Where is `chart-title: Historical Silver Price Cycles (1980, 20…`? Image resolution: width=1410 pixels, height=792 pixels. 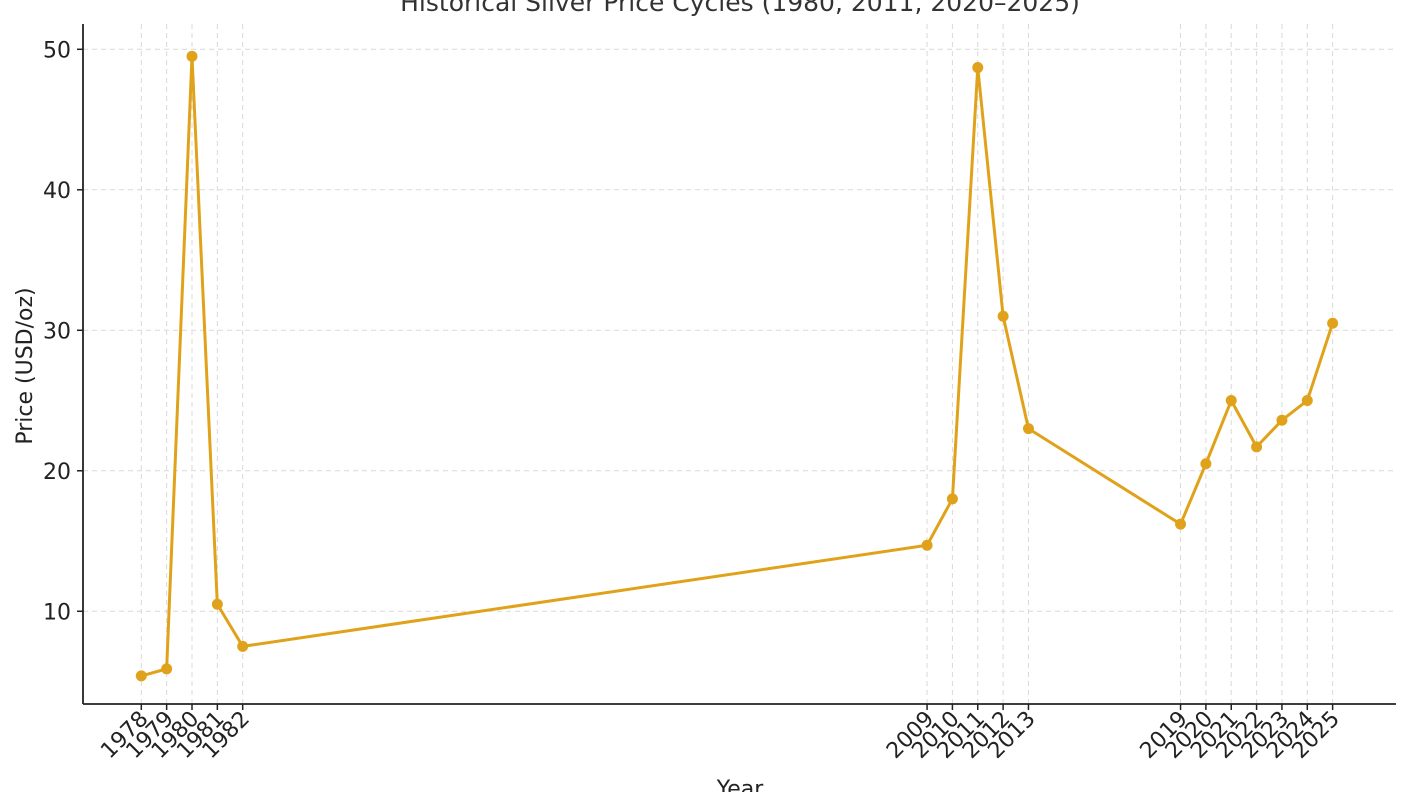
chart-title: Historical Silver Price Cycles (1980, 20… is located at coordinates (740, 8).